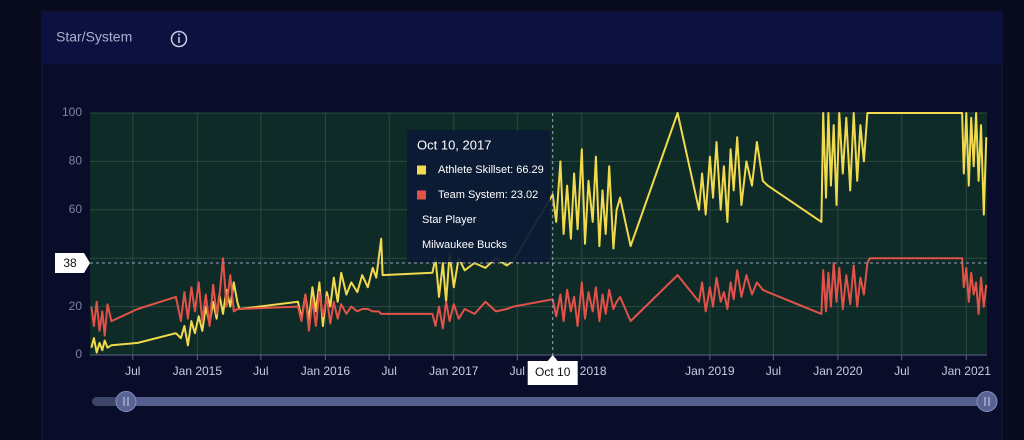  Describe the element at coordinates (454, 371) in the screenshot. I see `x-tick-label: Jan 2017` at that location.